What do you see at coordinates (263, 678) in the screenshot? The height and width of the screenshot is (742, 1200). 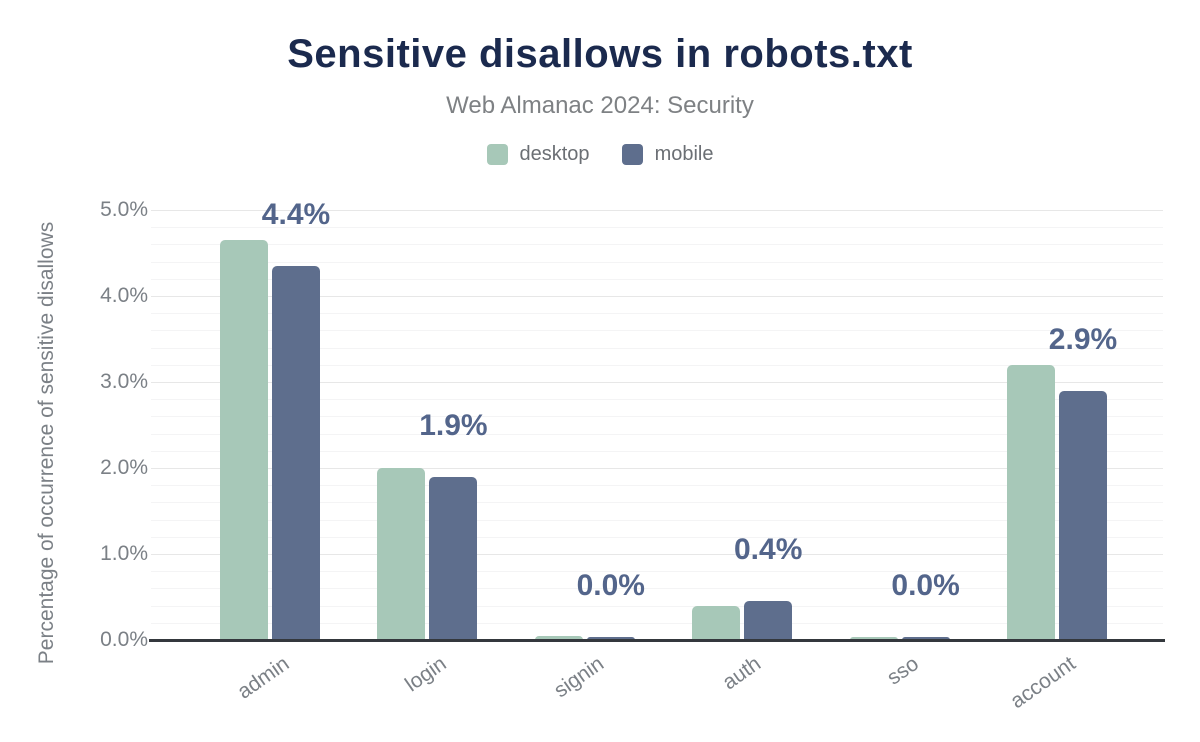 I see `x-tick-label-admin: admin` at bounding box center [263, 678].